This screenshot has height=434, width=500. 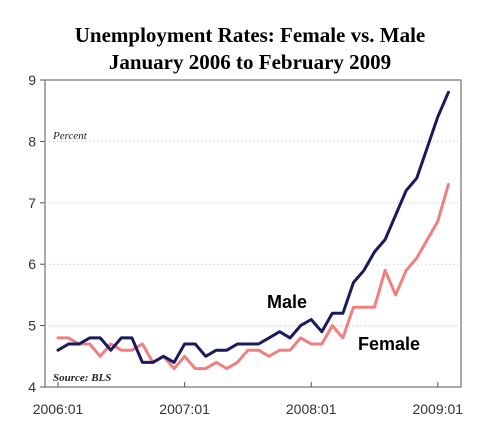 What do you see at coordinates (248, 399) in the screenshot?
I see `x-axis-ticks: 2006:01 2007:01 2008:01 2009:01` at bounding box center [248, 399].